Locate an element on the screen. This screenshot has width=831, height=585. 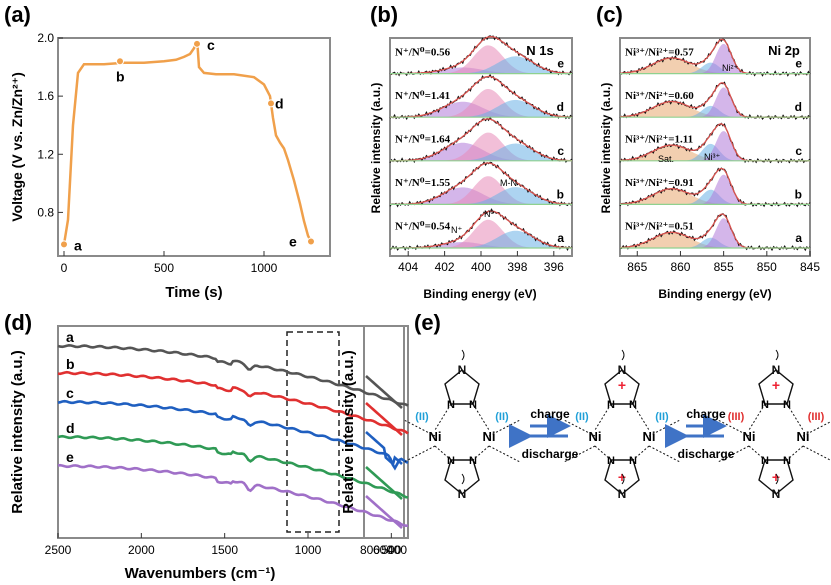
panel-b-series-label: b is located at coordinates (560, 194).